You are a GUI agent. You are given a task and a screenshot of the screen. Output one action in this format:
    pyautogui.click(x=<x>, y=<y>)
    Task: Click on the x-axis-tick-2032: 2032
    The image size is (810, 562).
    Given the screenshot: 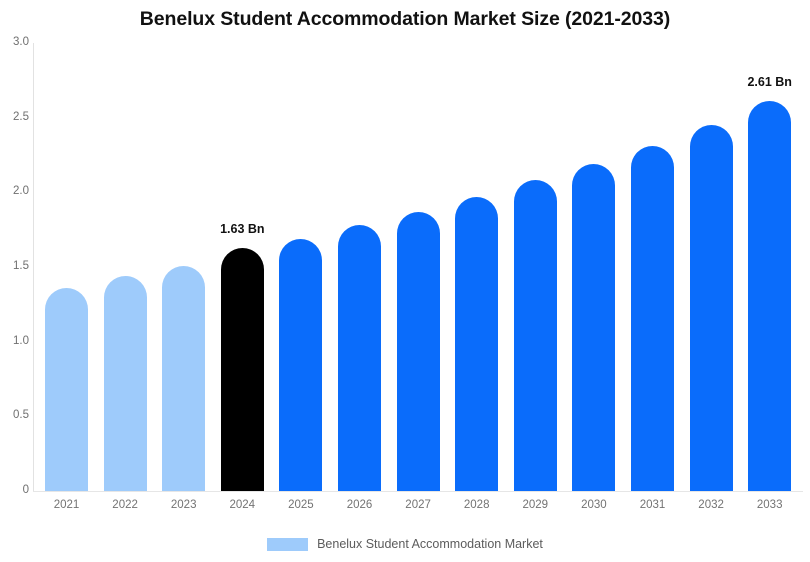 What is the action you would take?
    pyautogui.click(x=711, y=505)
    